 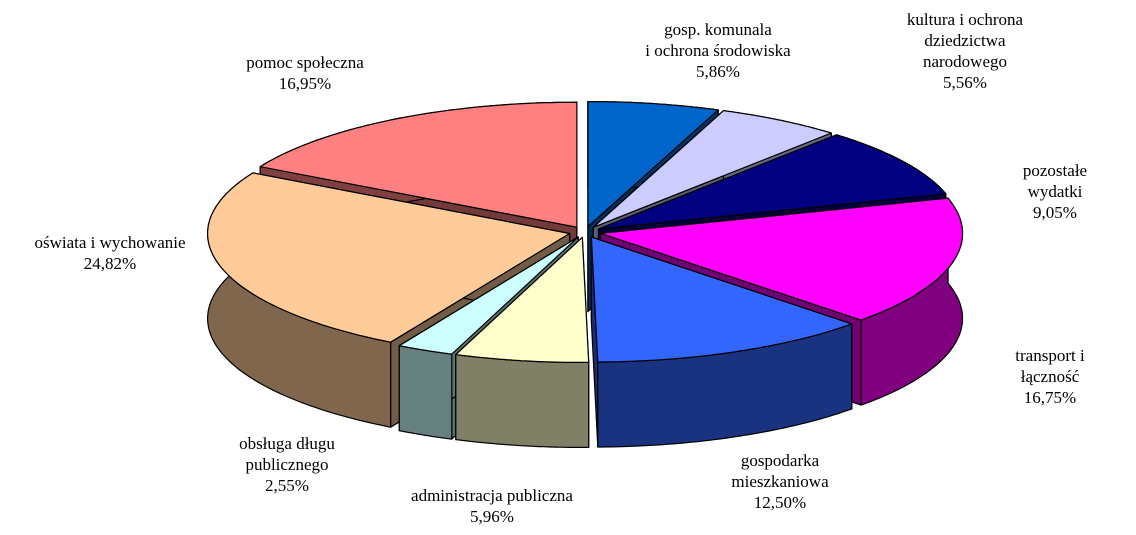 What do you see at coordinates (109, 253) in the screenshot?
I see `slice-label: oświata i wychowanie 24,82%` at bounding box center [109, 253].